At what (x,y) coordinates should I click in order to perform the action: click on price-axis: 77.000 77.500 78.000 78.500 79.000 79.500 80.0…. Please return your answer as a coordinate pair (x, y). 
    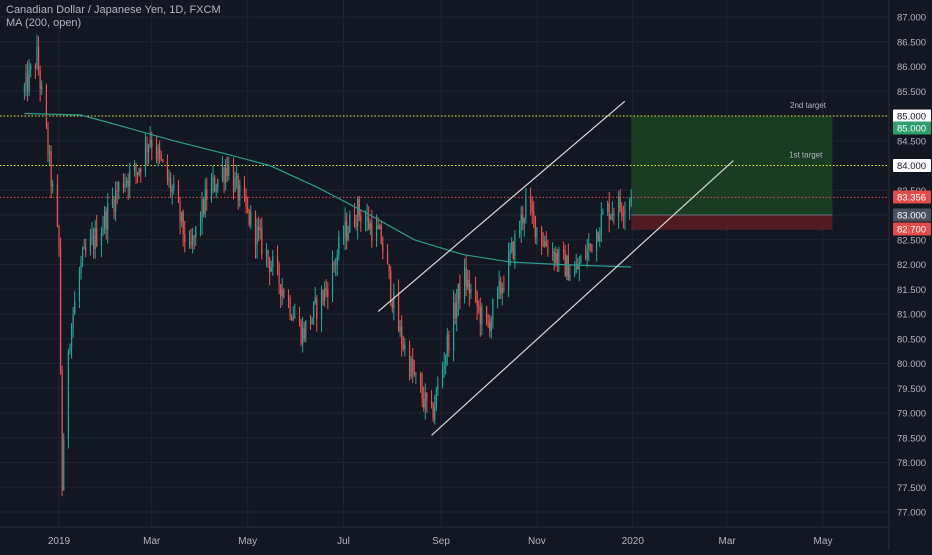
    Looking at the image, I should click on (909, 275).